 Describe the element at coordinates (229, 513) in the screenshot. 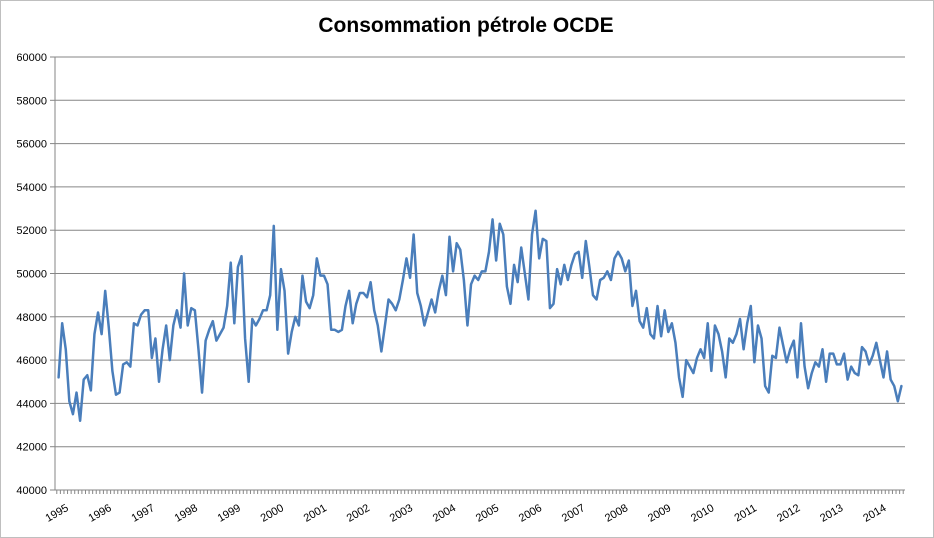

I see `x-tick-label: 1999` at that location.